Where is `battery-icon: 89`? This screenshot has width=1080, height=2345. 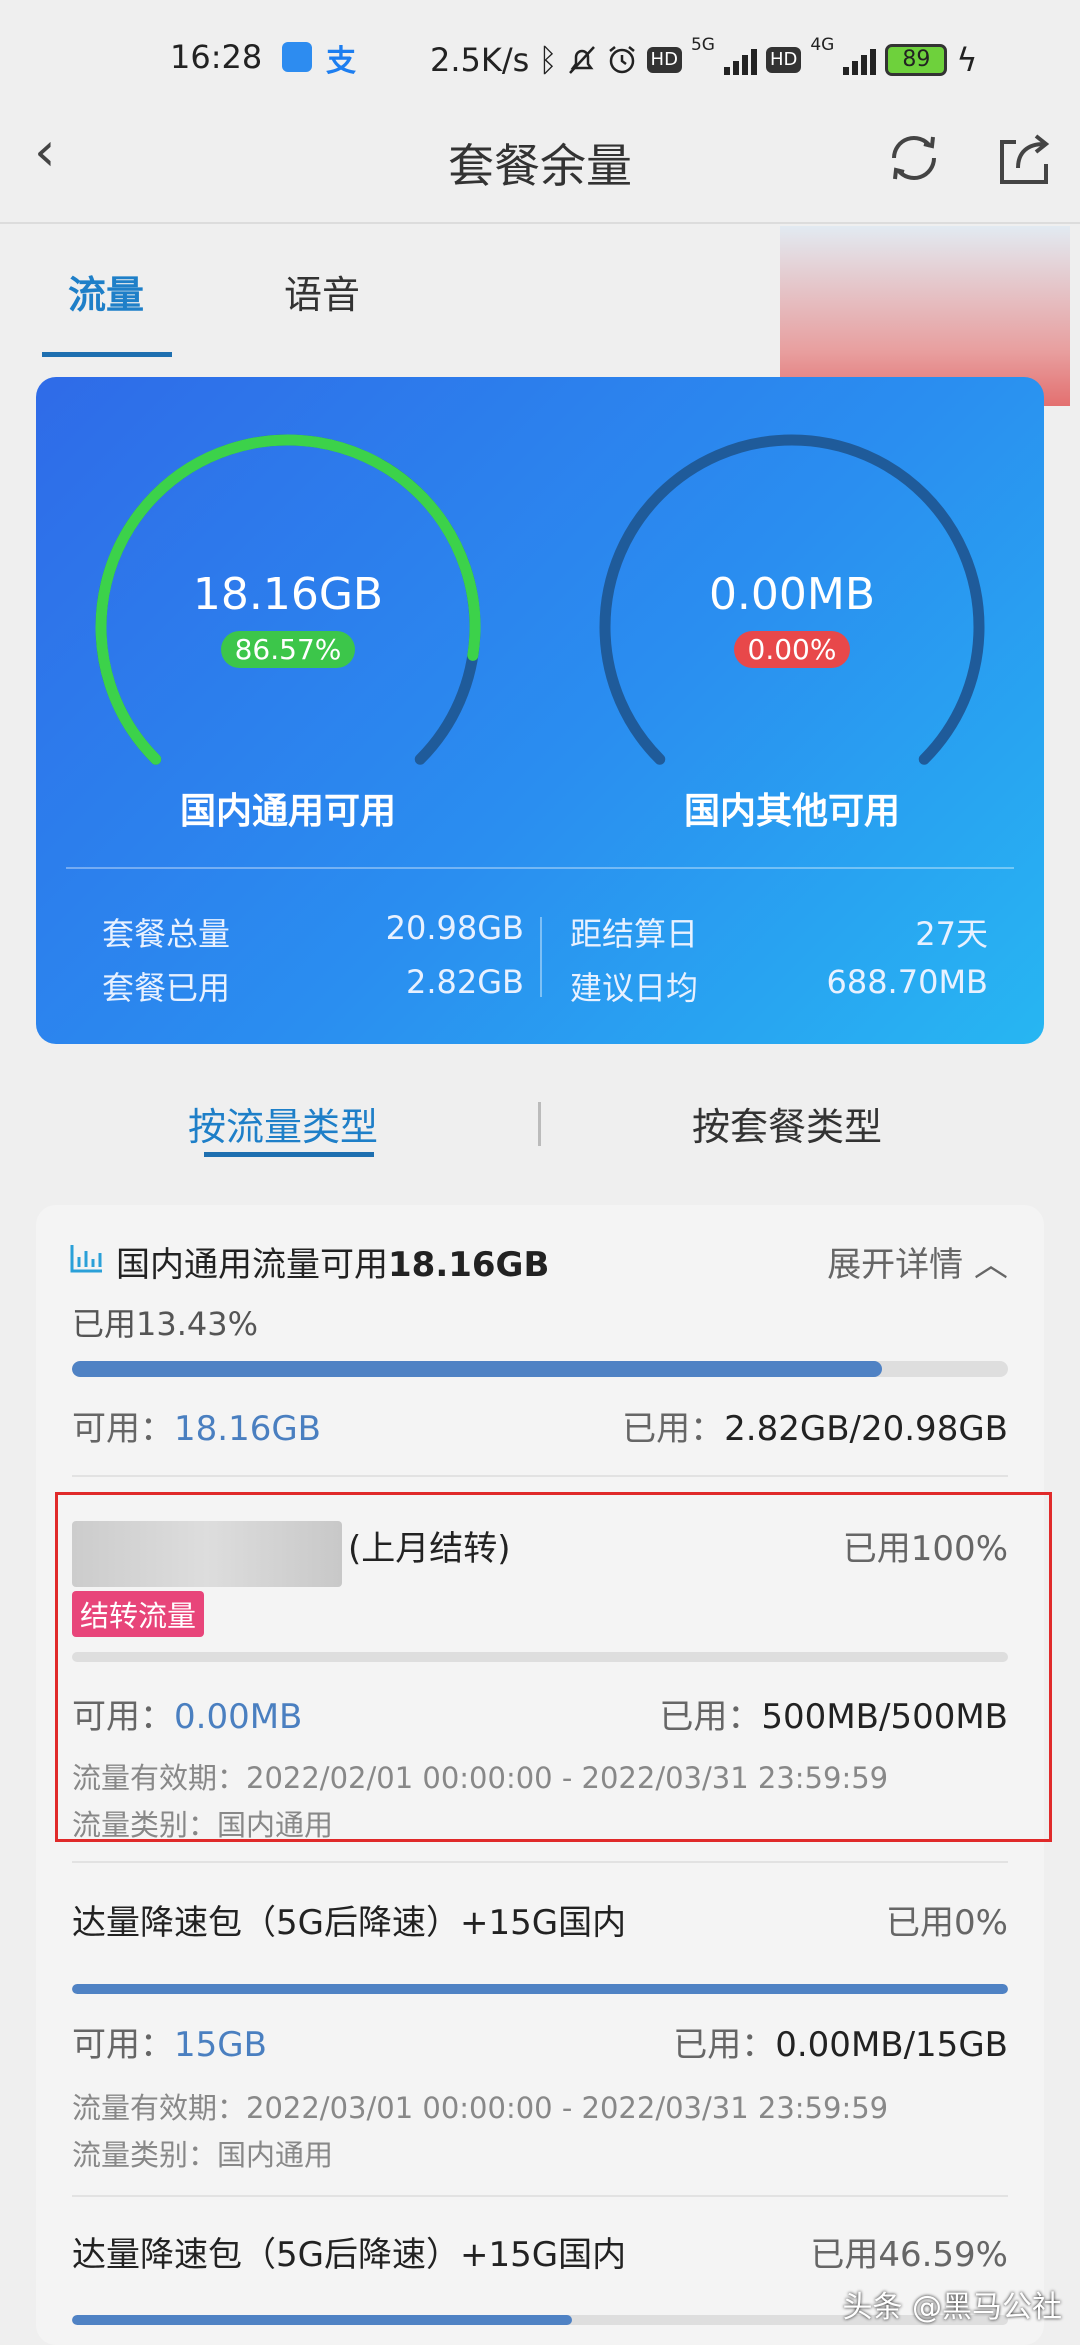
battery-icon: 89 is located at coordinates (916, 60).